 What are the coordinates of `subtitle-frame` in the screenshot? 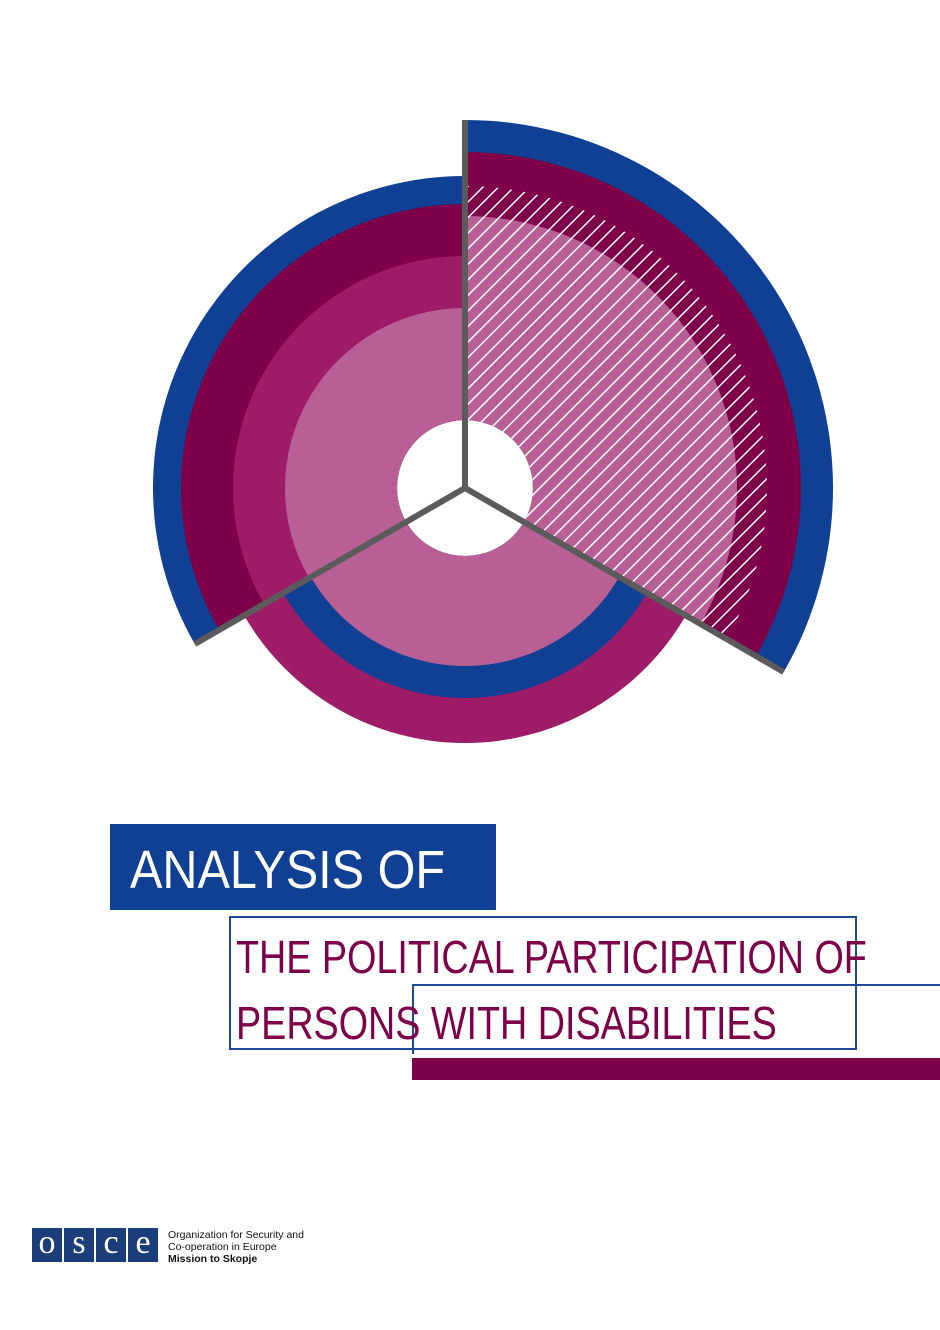 It's located at (543, 983).